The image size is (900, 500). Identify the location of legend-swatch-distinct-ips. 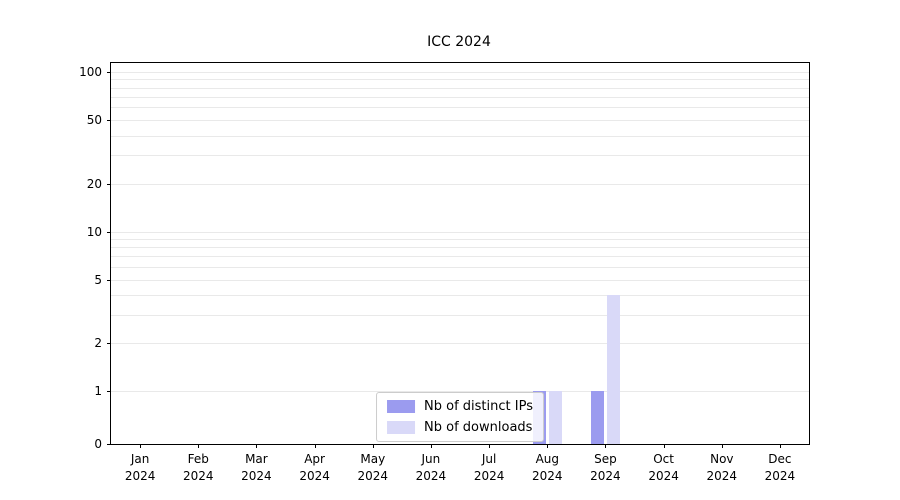
(401, 406).